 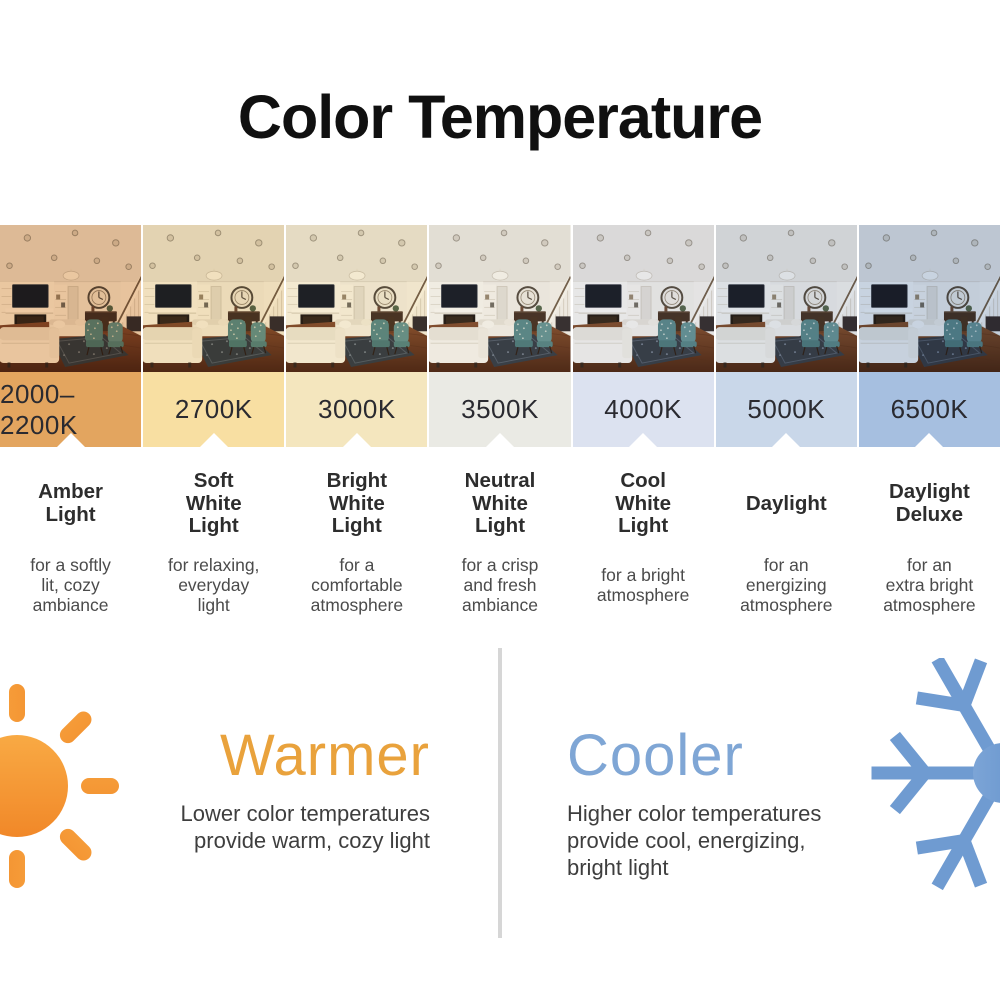 I want to click on room-photos-row, so click(x=500, y=298).